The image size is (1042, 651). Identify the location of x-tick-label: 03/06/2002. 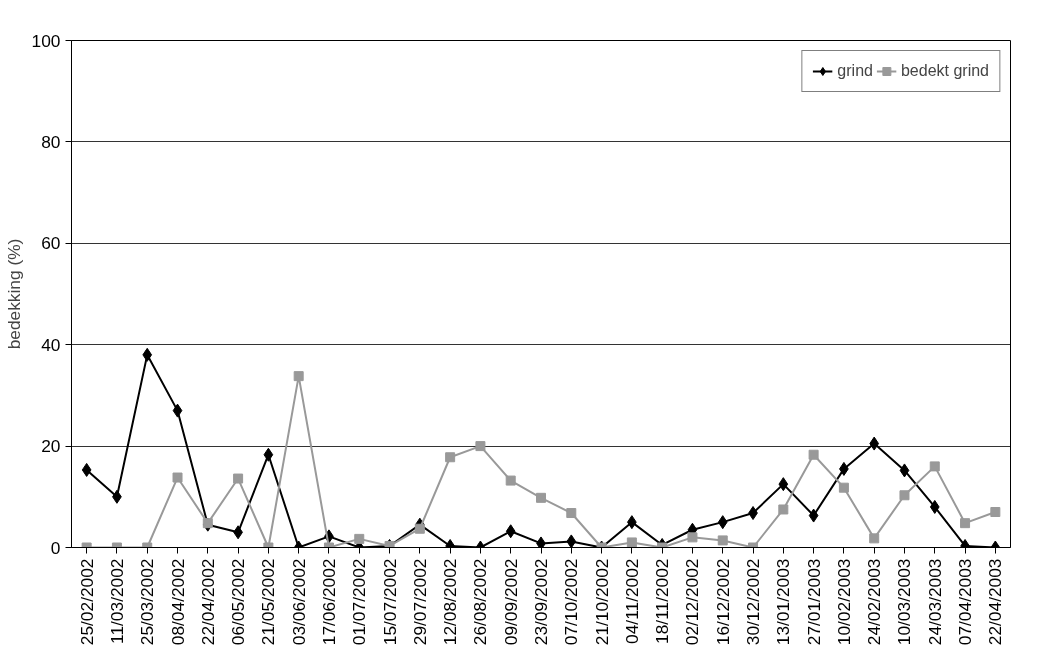
(298, 602).